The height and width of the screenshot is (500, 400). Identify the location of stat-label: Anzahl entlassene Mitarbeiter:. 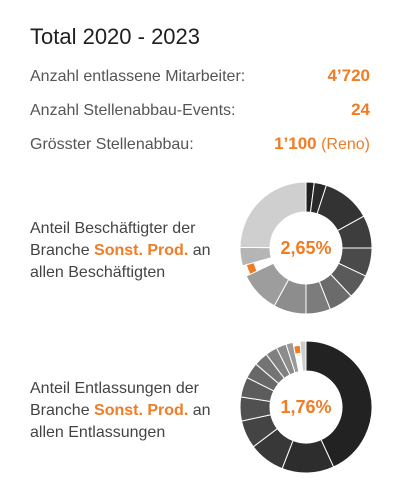
(138, 76).